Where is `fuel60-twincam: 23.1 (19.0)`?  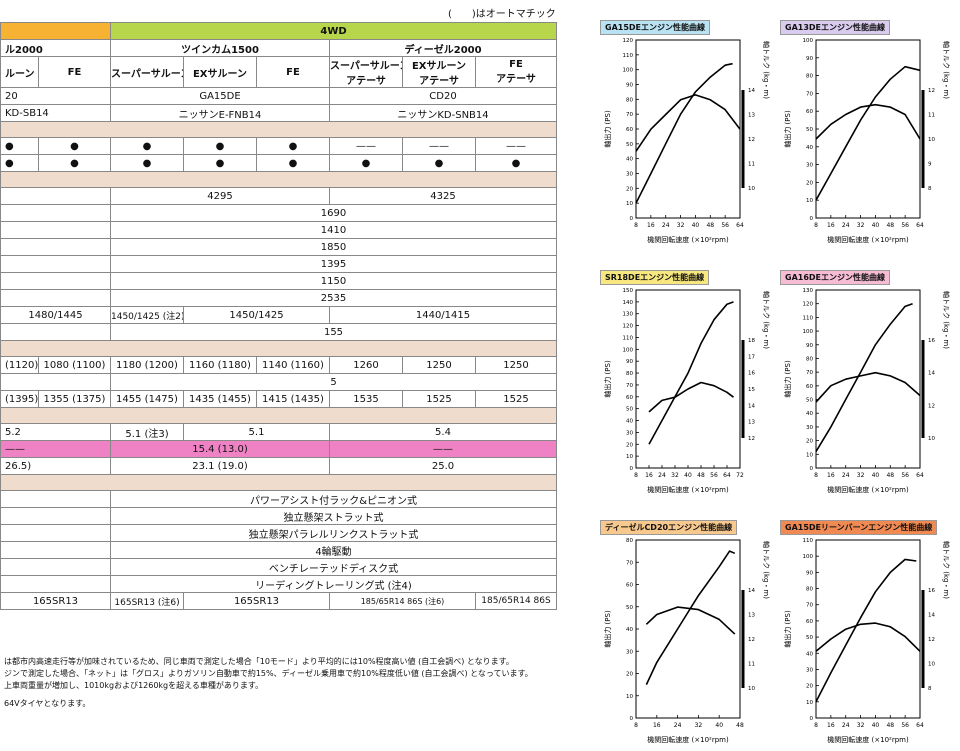
fuel60-twincam: 23.1 (19.0) is located at coordinates (220, 466).